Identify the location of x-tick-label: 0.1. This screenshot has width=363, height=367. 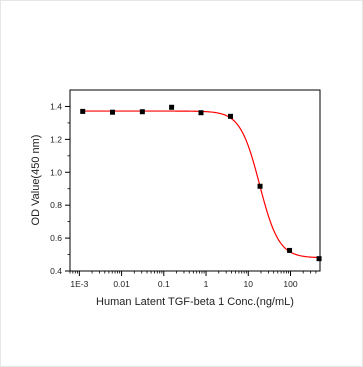
(164, 284).